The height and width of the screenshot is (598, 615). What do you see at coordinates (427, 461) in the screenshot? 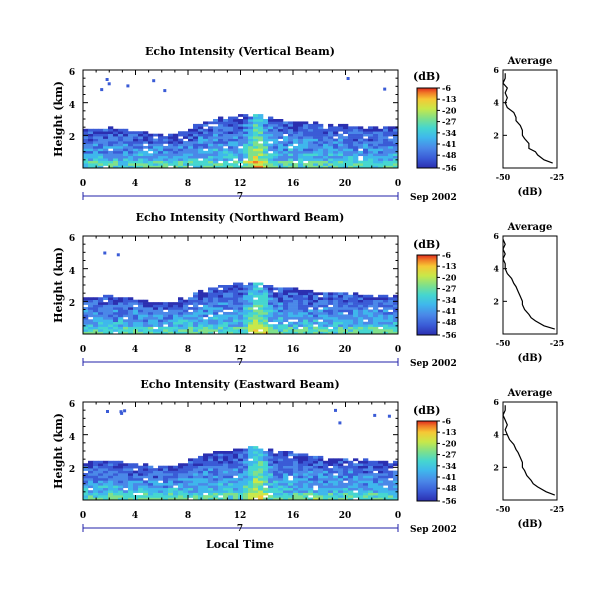
I see `colorbar-gradient` at bounding box center [427, 461].